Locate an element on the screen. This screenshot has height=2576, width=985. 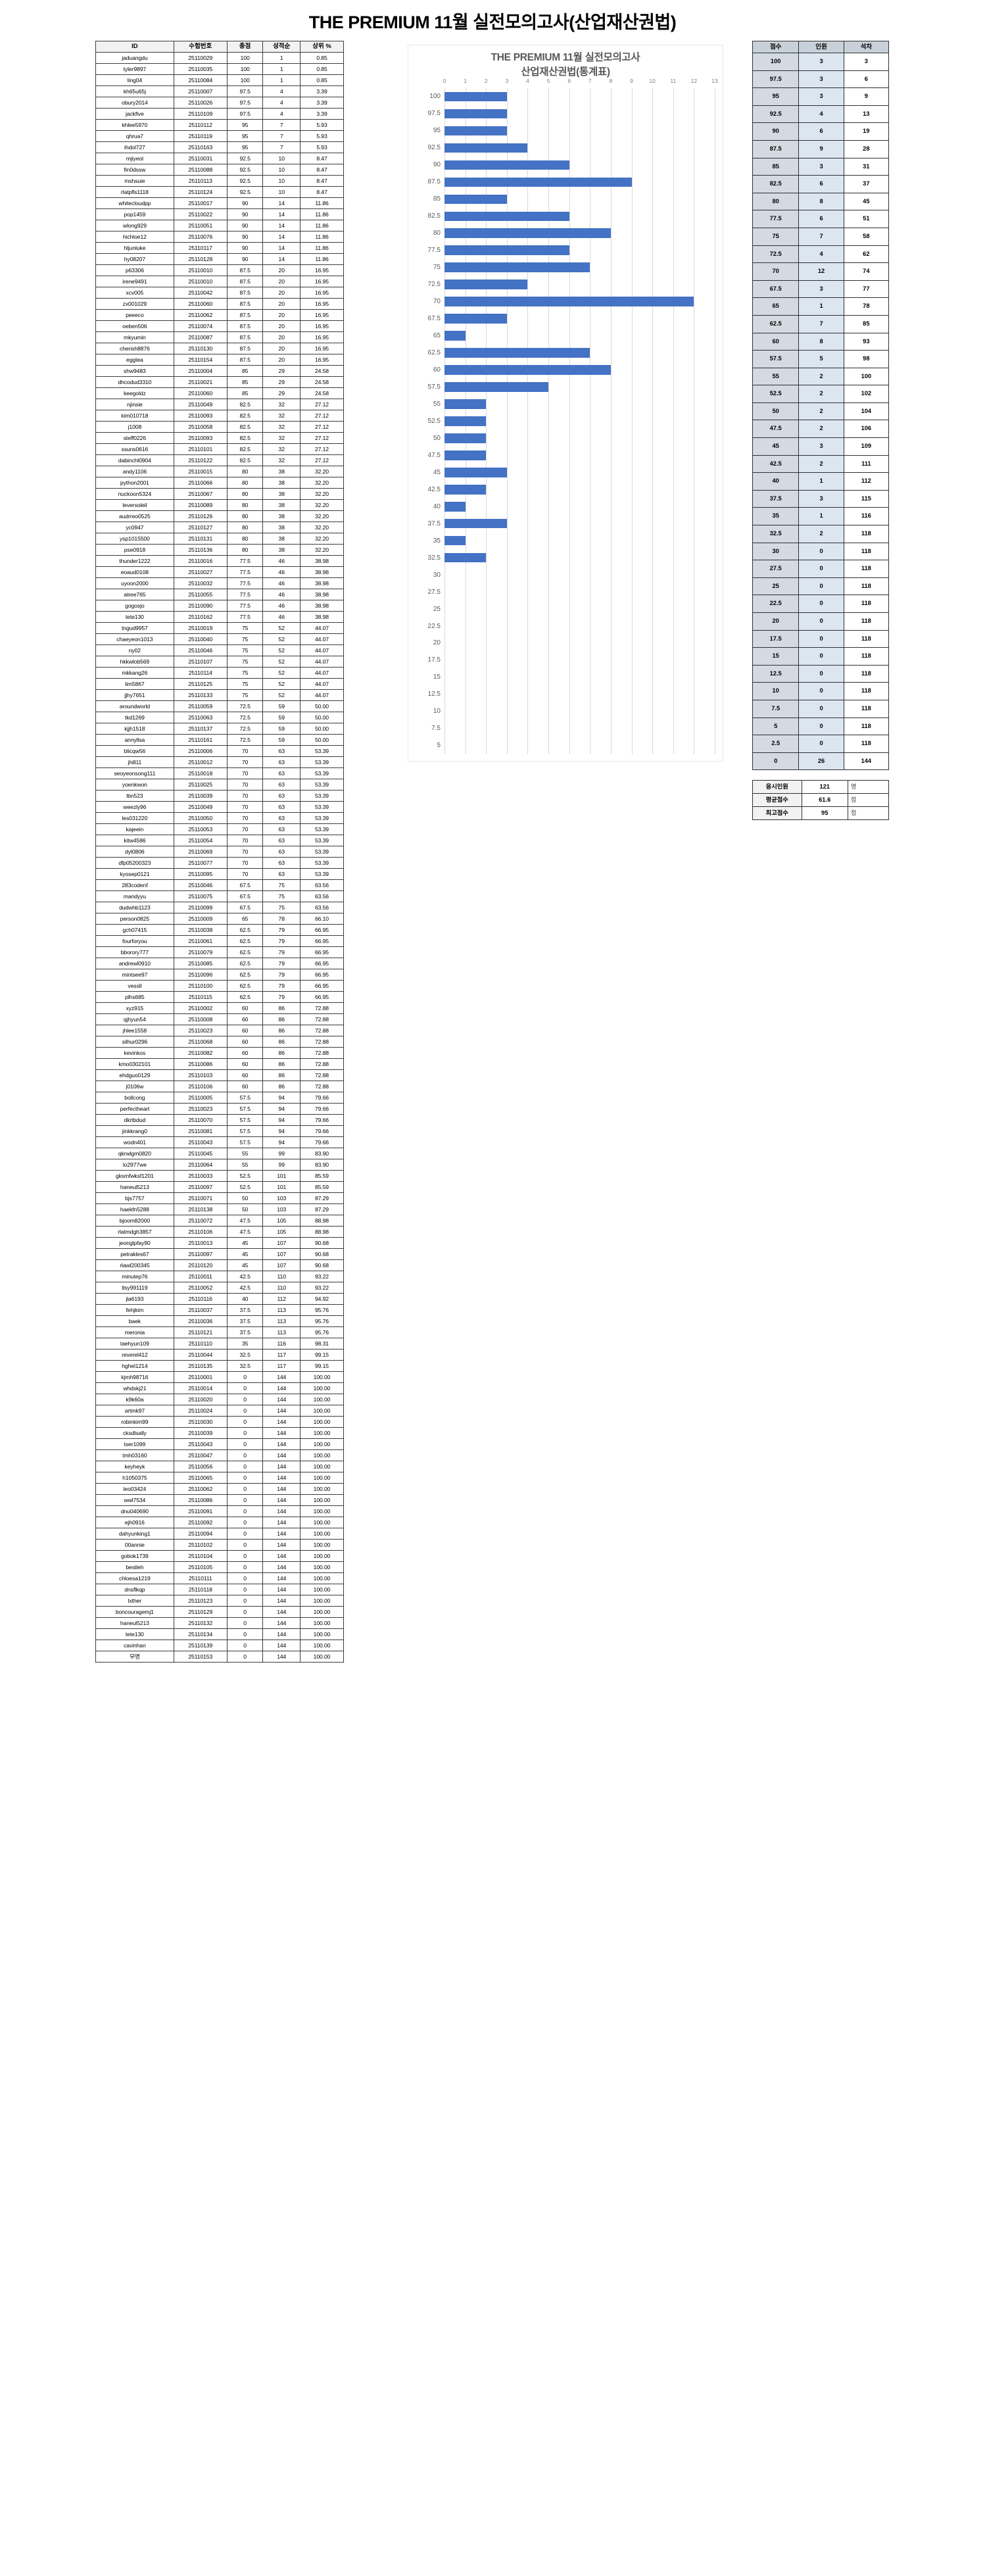
cell-id: andy1106 is located at coordinates (134, 472).